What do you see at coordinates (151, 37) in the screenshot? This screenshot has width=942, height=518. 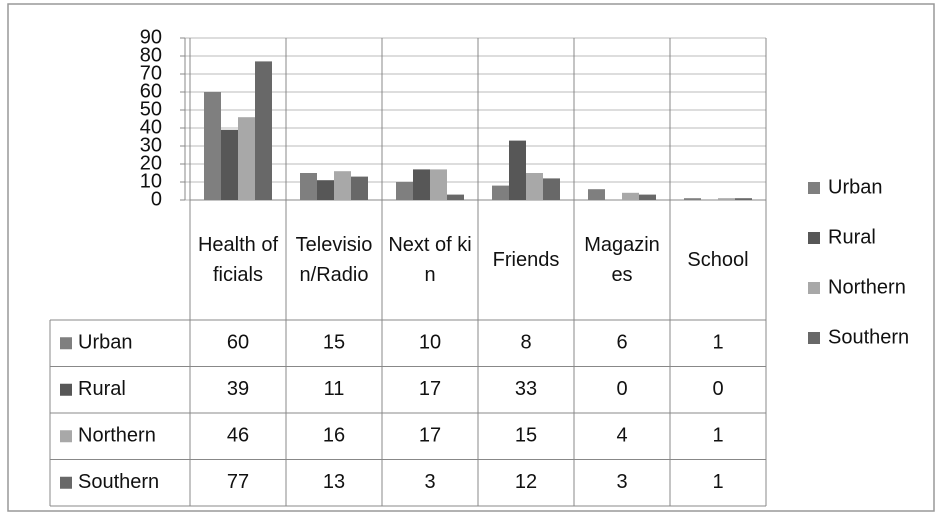 I see `y-tick-label: 90` at bounding box center [151, 37].